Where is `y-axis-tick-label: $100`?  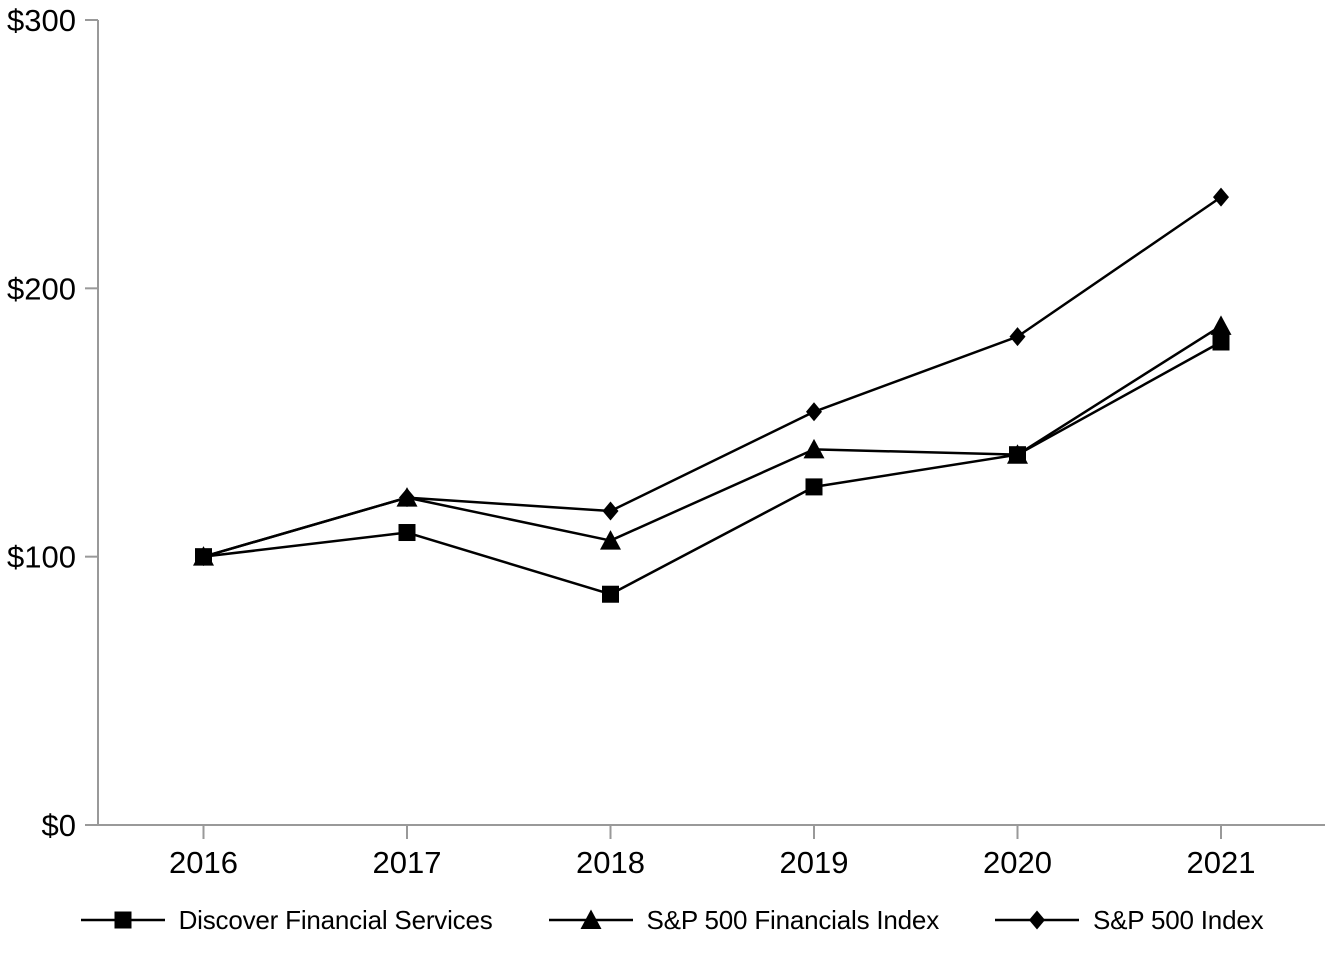 y-axis-tick-label: $100 is located at coordinates (41, 557).